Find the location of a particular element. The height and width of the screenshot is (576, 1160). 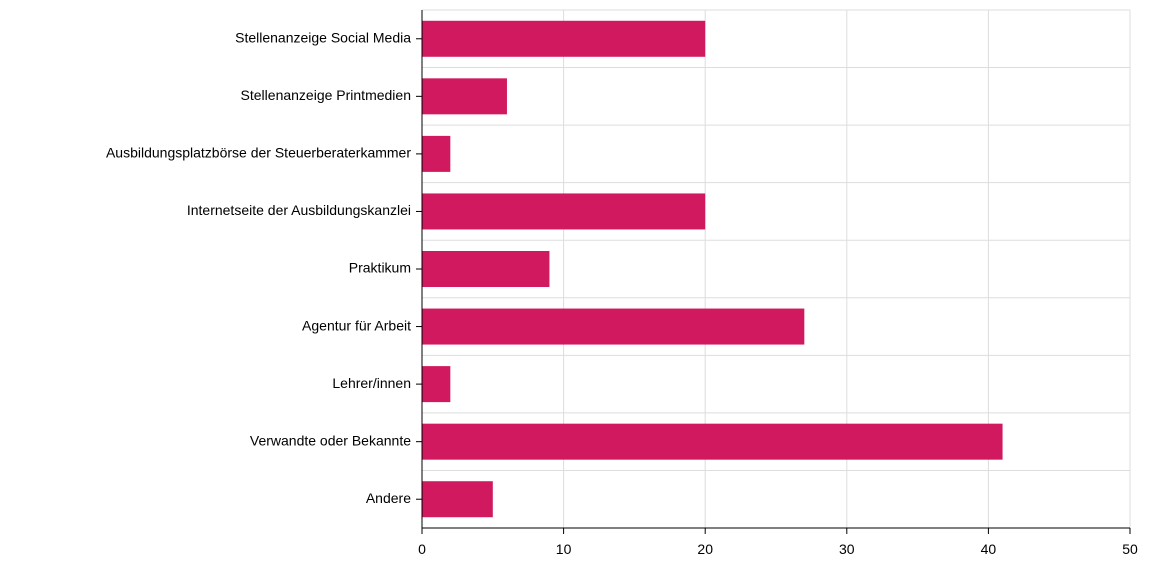

y-tick-label: Agentur für Arbeit is located at coordinates (356, 325).